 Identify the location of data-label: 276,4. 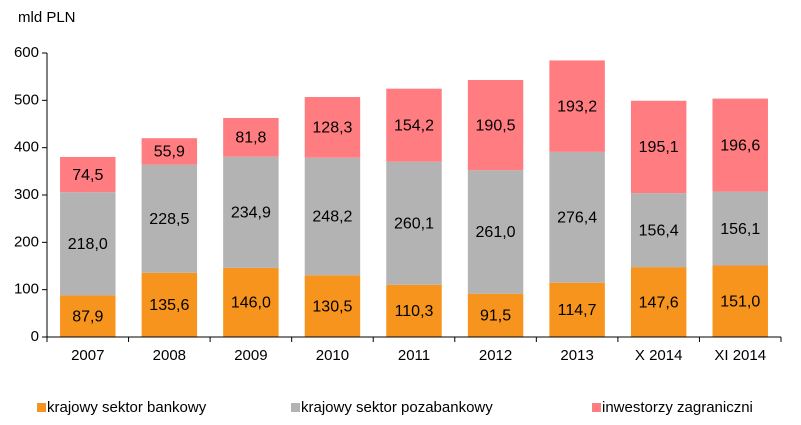
(577, 218).